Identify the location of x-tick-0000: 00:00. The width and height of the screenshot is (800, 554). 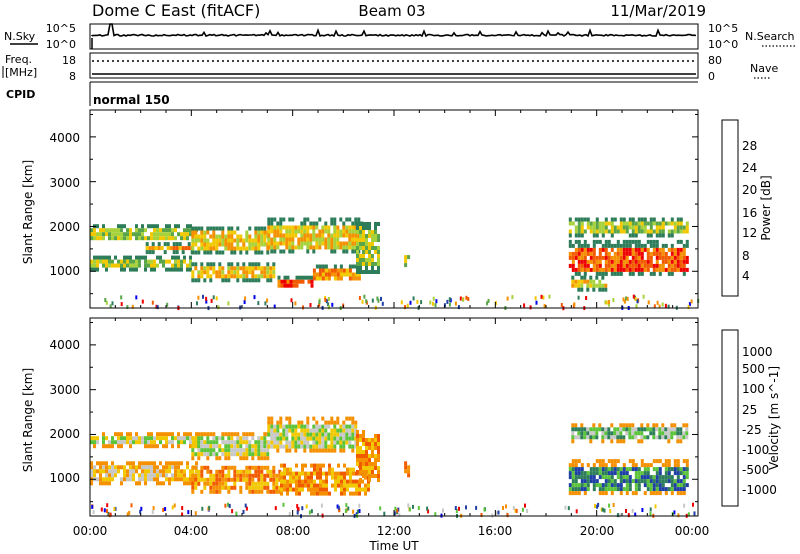
(90, 531).